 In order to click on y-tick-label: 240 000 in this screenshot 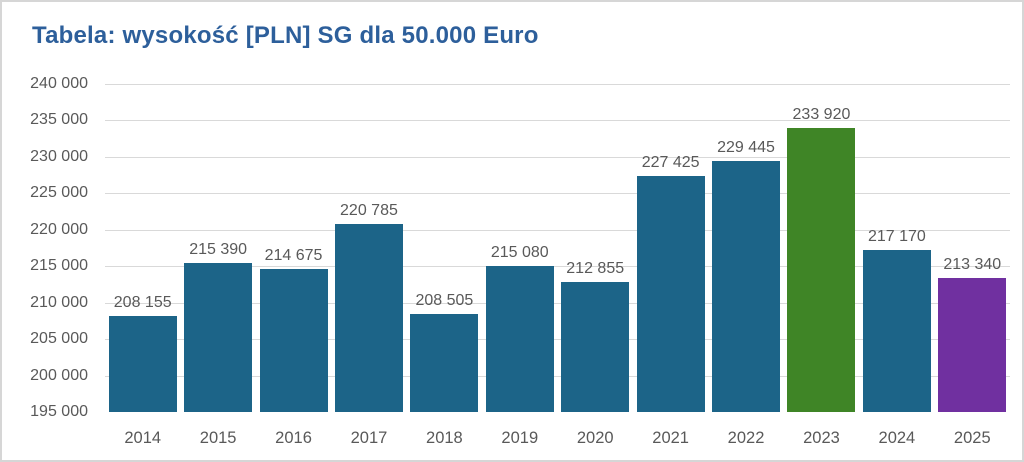, I will do `click(59, 83)`.